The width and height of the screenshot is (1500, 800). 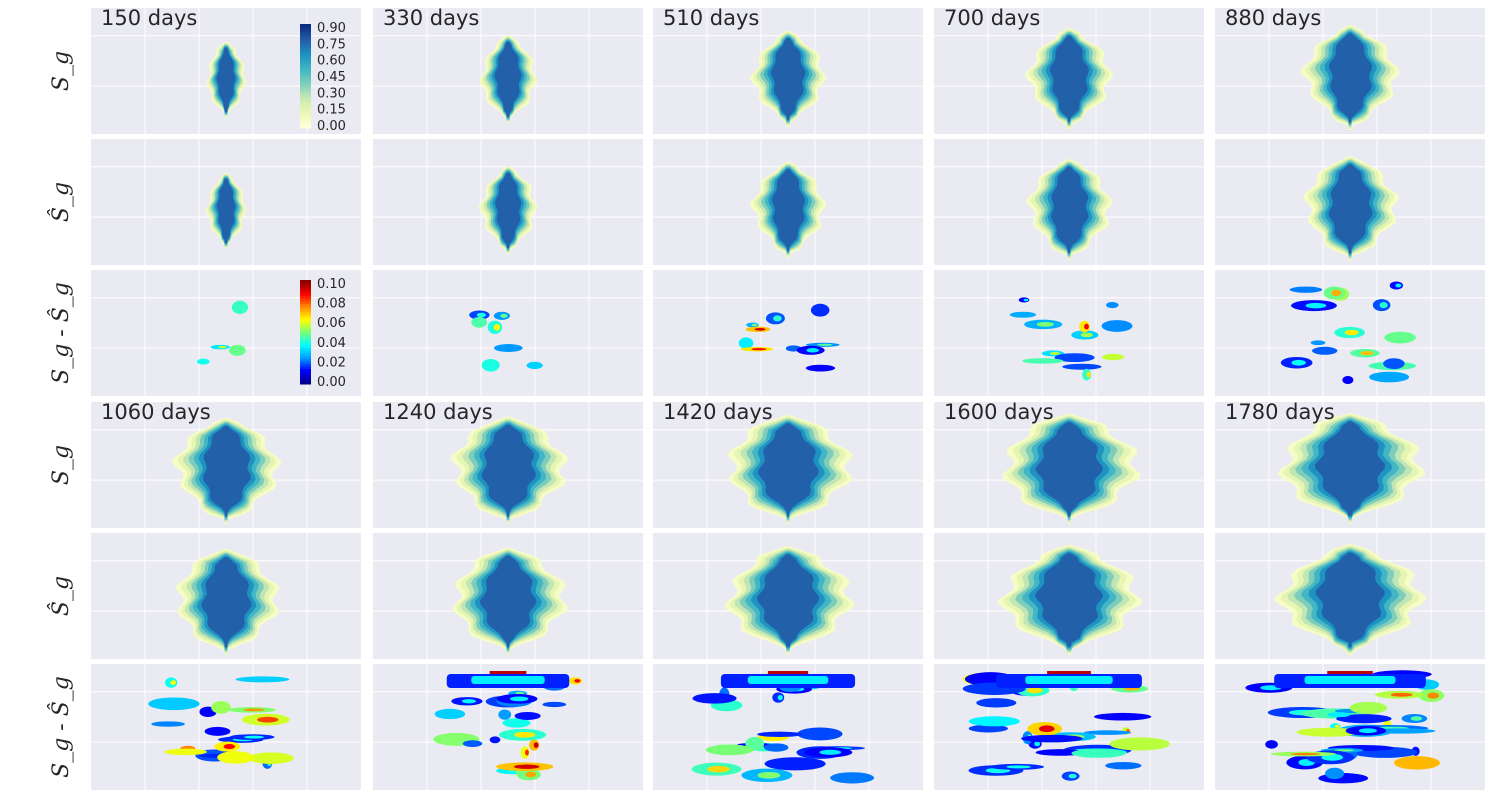 What do you see at coordinates (331, 284) in the screenshot?
I see `colorbar-tick-label: 0.10` at bounding box center [331, 284].